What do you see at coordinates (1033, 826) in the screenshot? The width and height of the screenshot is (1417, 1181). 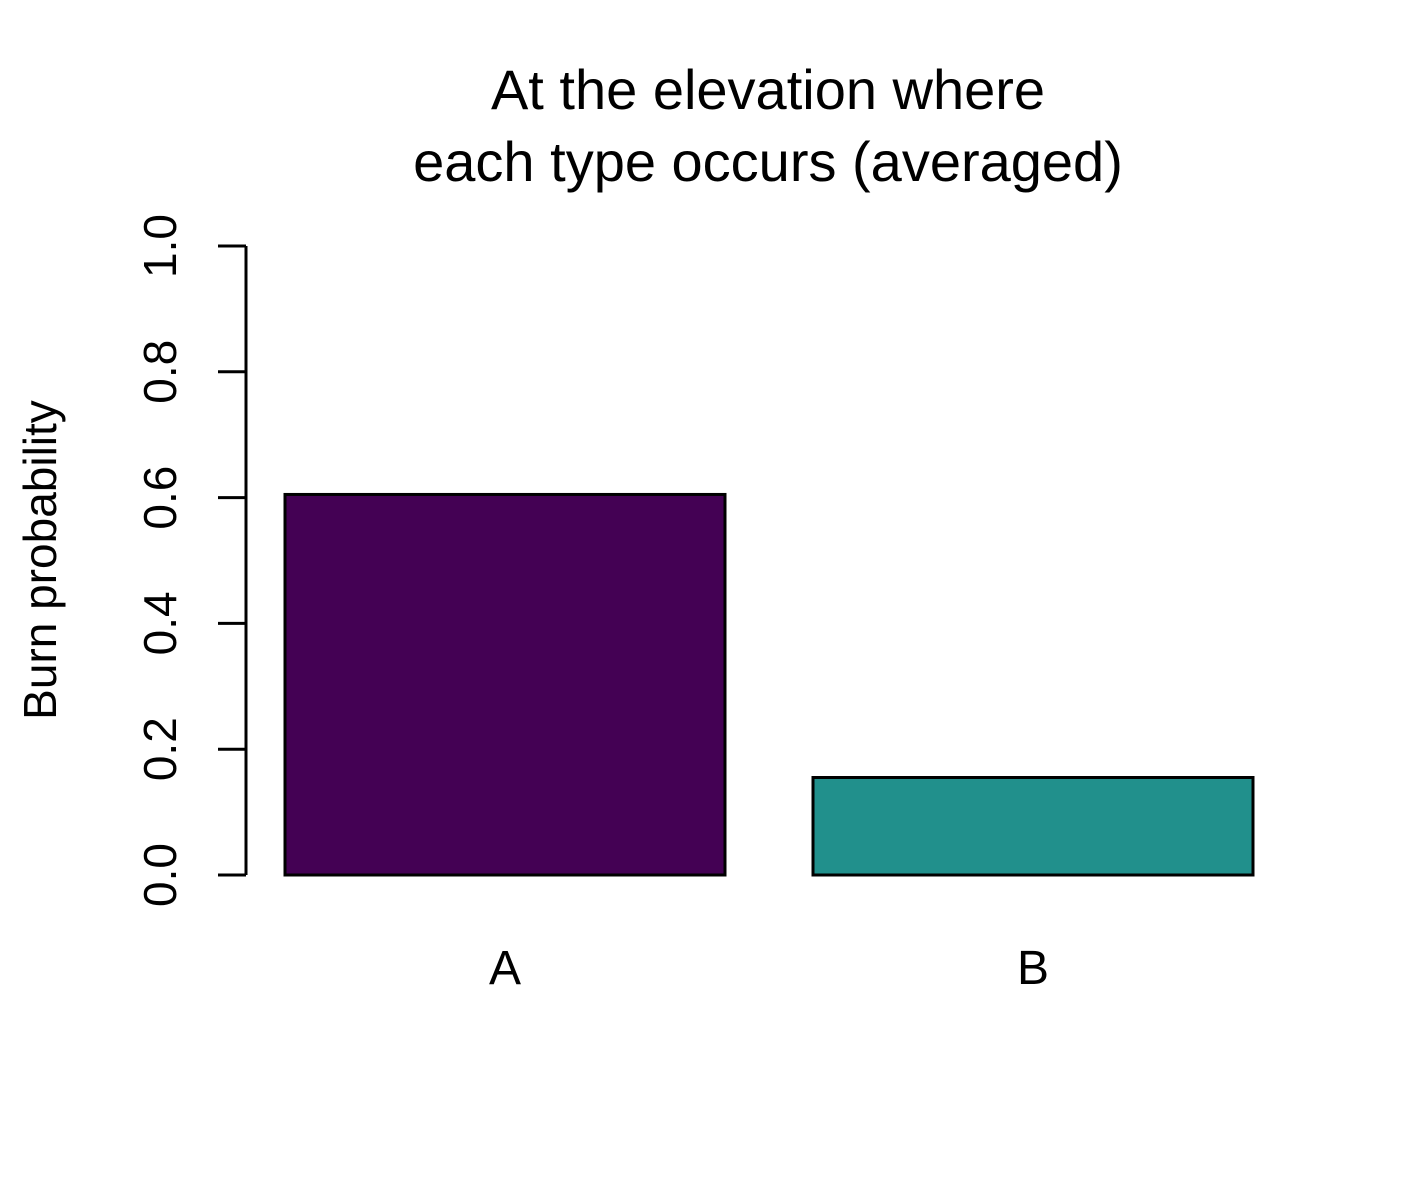 I see `bar-B` at bounding box center [1033, 826].